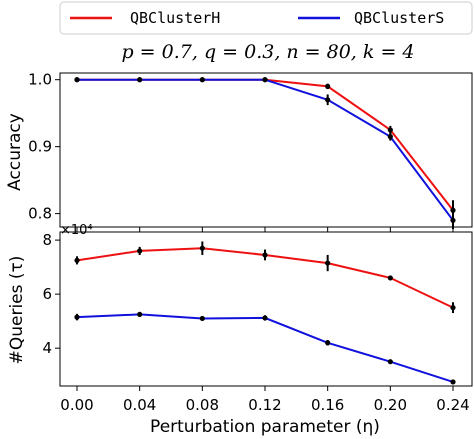  What do you see at coordinates (15, 152) in the screenshot?
I see `accuracy-ylabel: Accuracy` at bounding box center [15, 152].